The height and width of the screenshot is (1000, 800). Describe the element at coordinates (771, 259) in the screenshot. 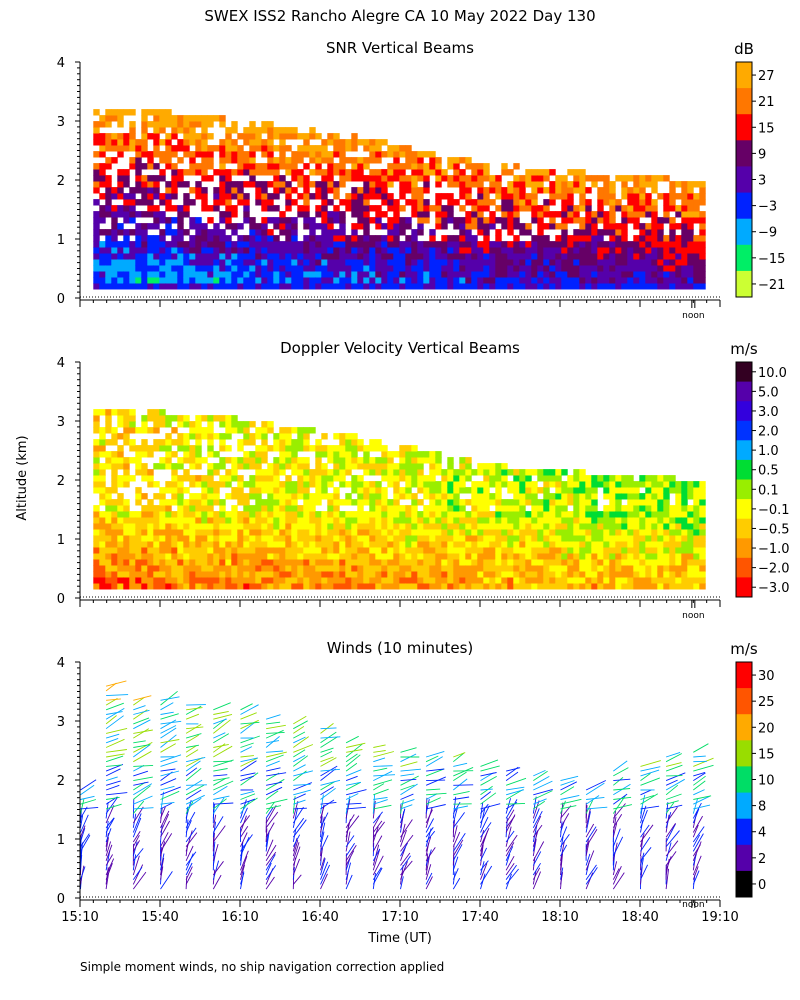

I see `colorbar-label: −15` at that location.